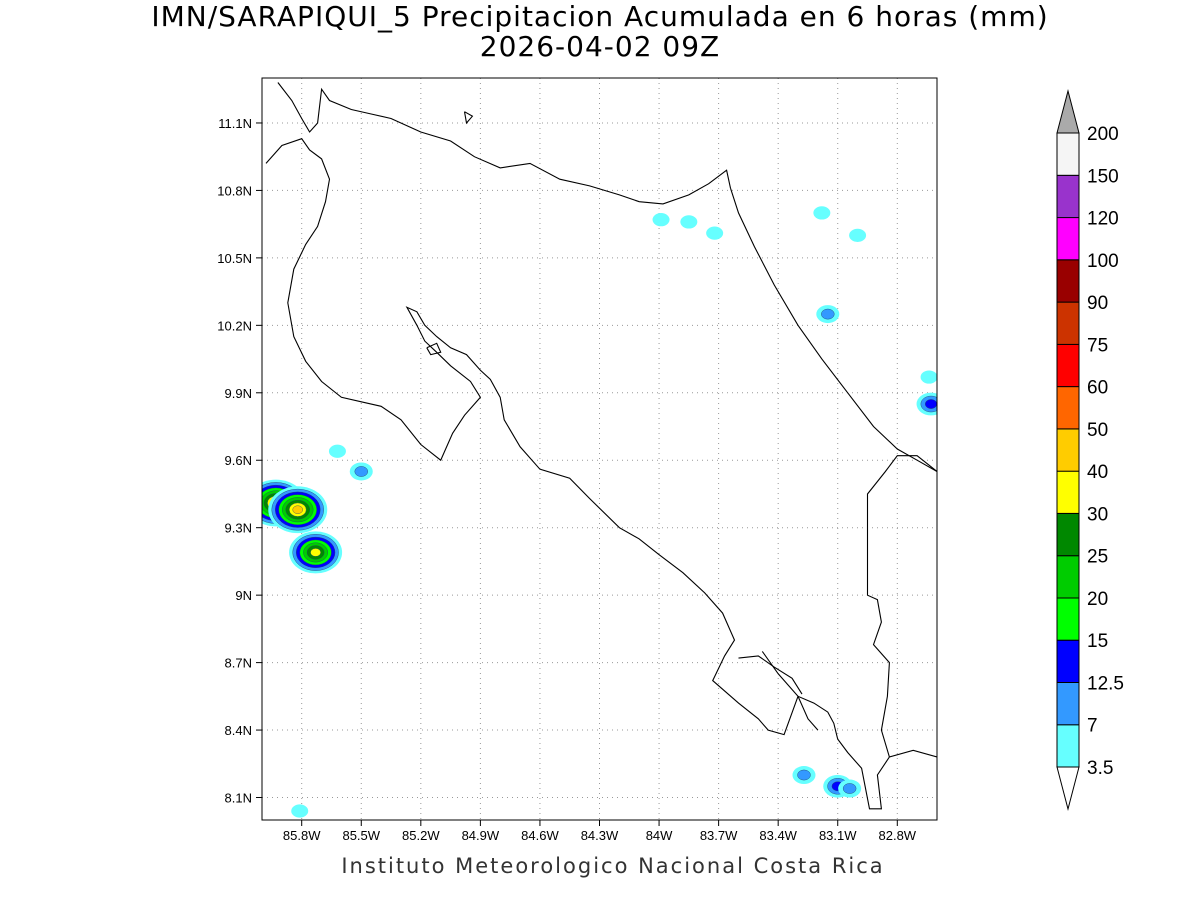 The width and height of the screenshot is (1200, 900). I want to click on coastline-border-panama, so click(901, 606).